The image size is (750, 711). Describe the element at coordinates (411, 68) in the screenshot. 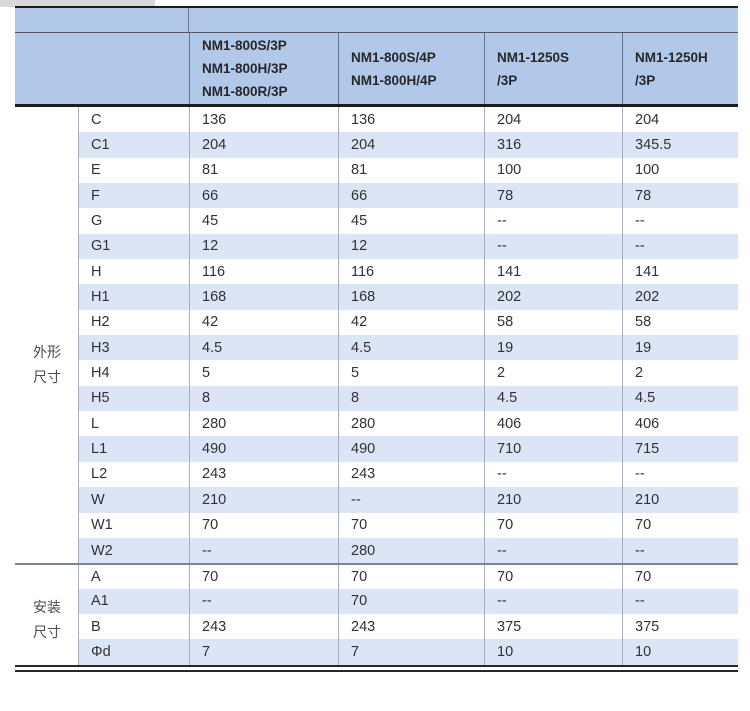

I see `model-column: NM1-800S/4P NM1-800H/4P` at that location.